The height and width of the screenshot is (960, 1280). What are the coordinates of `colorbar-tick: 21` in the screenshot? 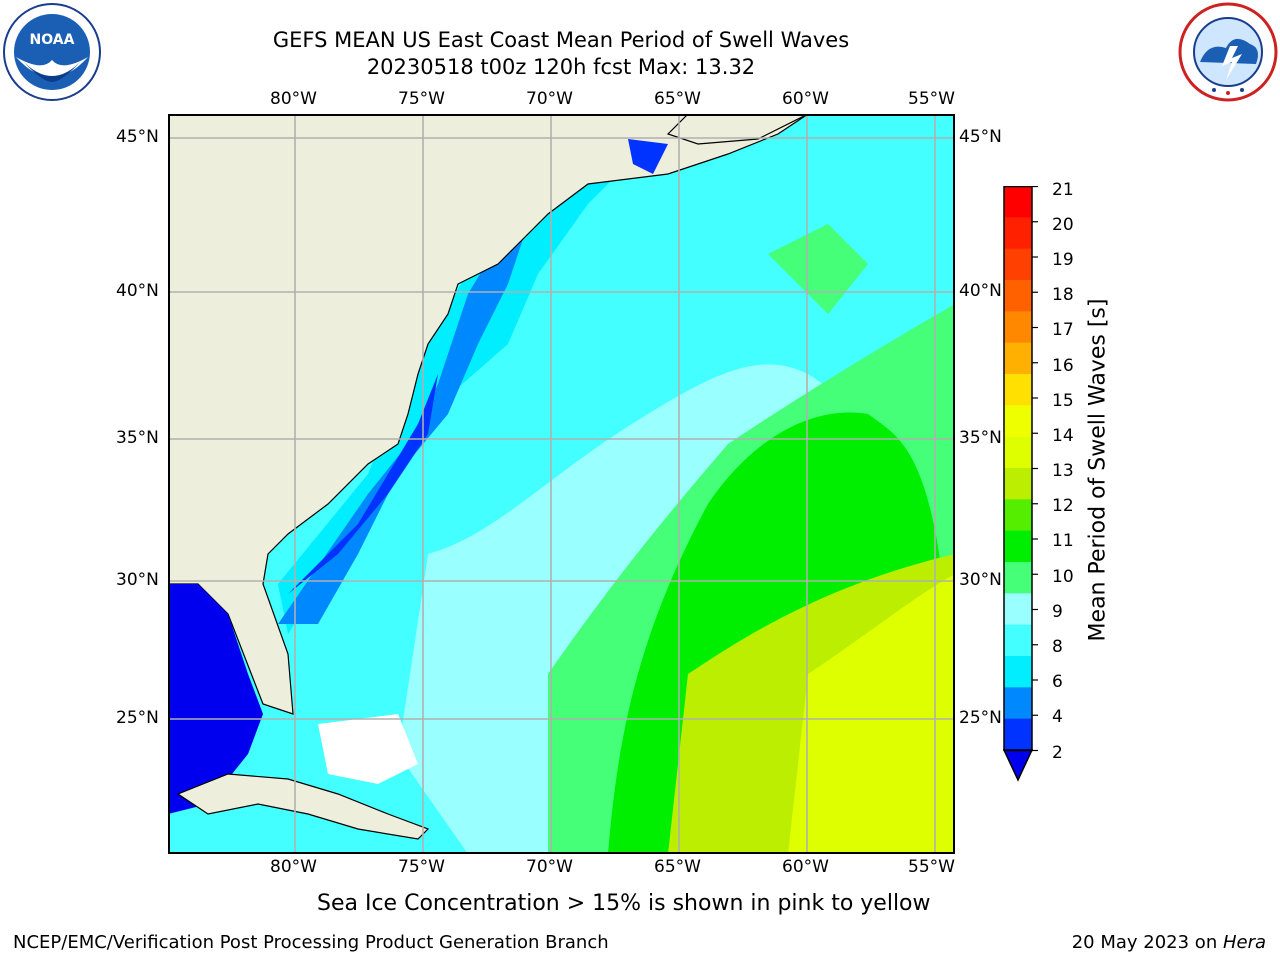 It's located at (1063, 190).